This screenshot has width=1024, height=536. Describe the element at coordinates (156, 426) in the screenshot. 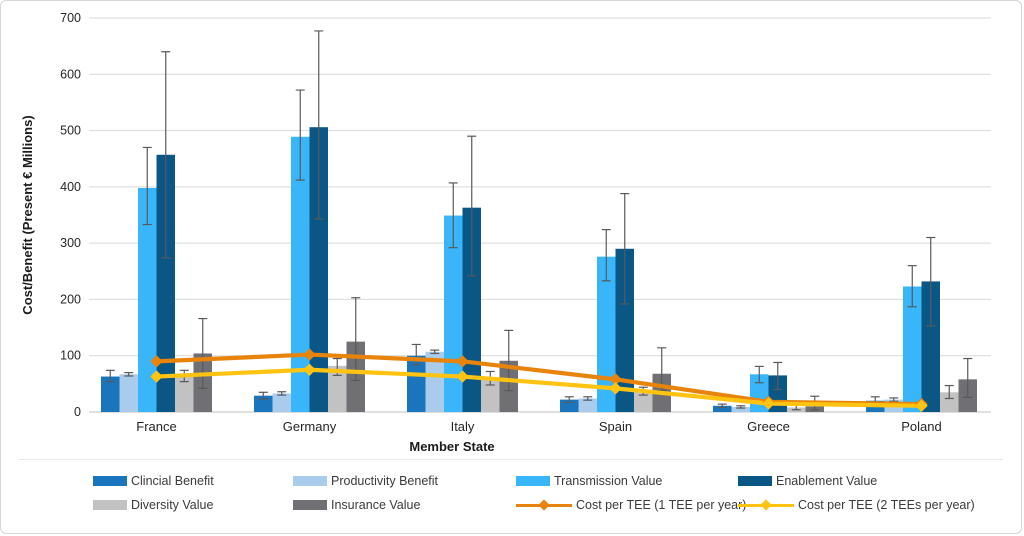

I see `x-category-label: France` at that location.